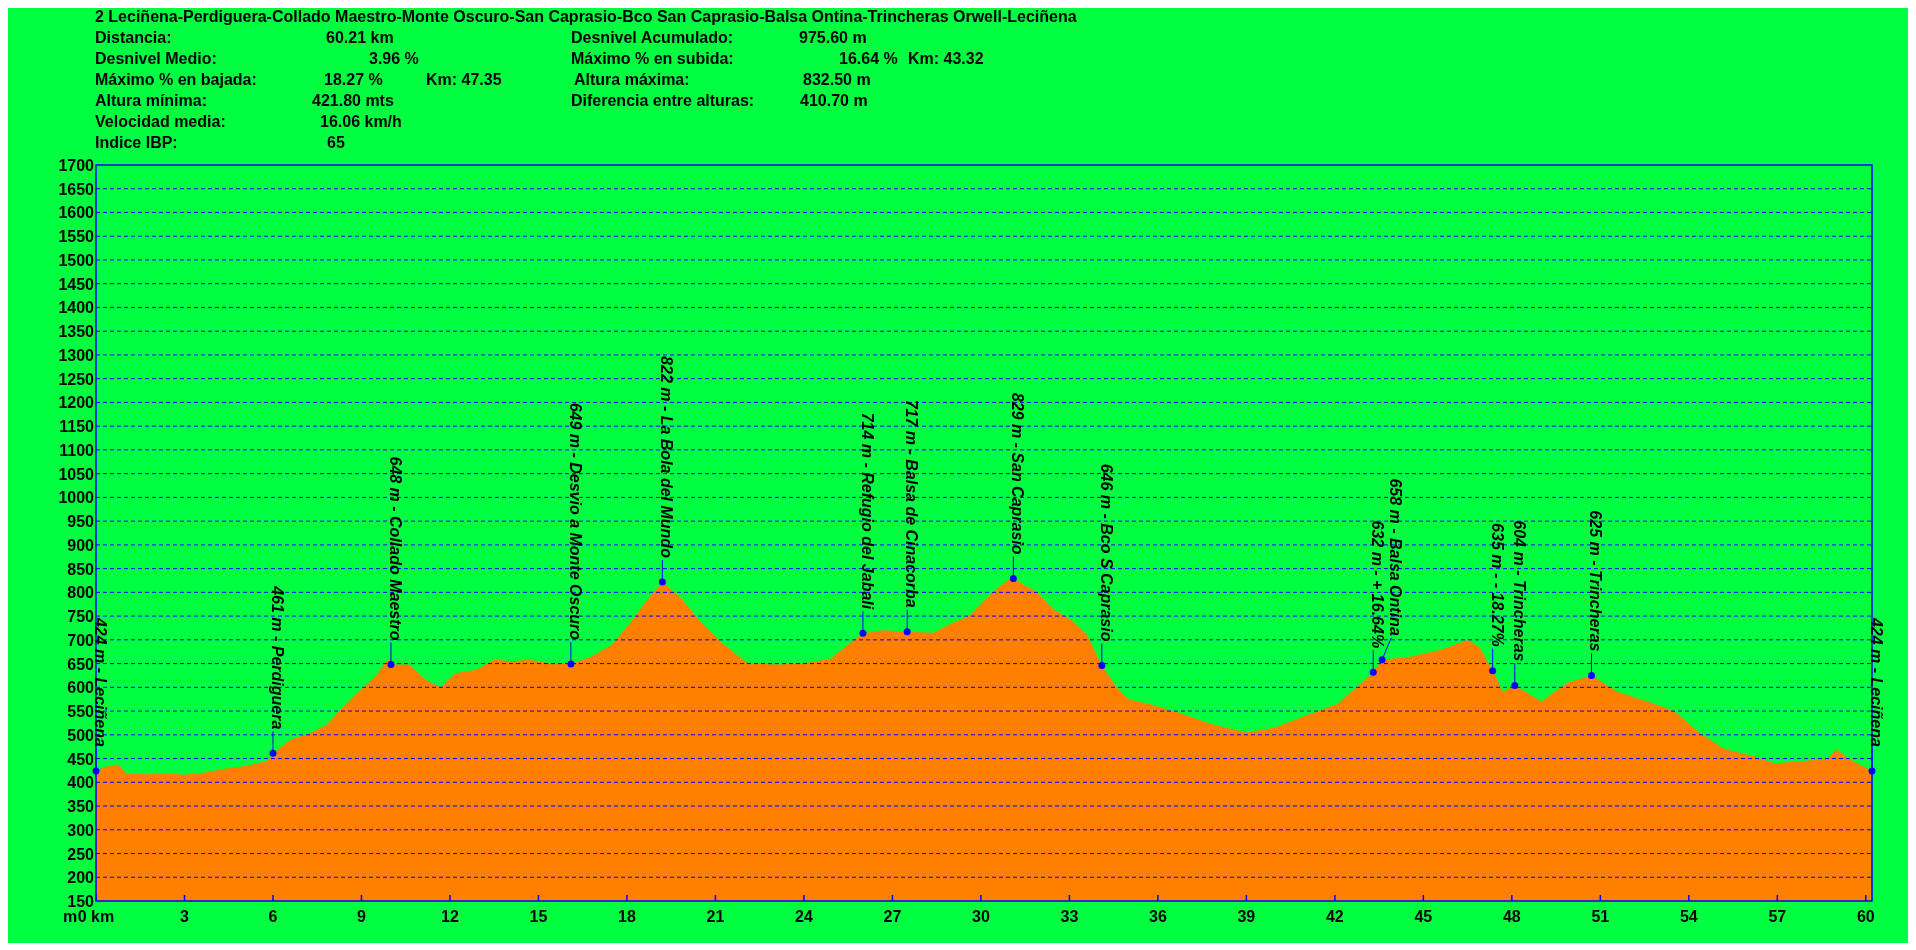  I want to click on annotation: 822 m - La Bola del Mundo, so click(667, 457).